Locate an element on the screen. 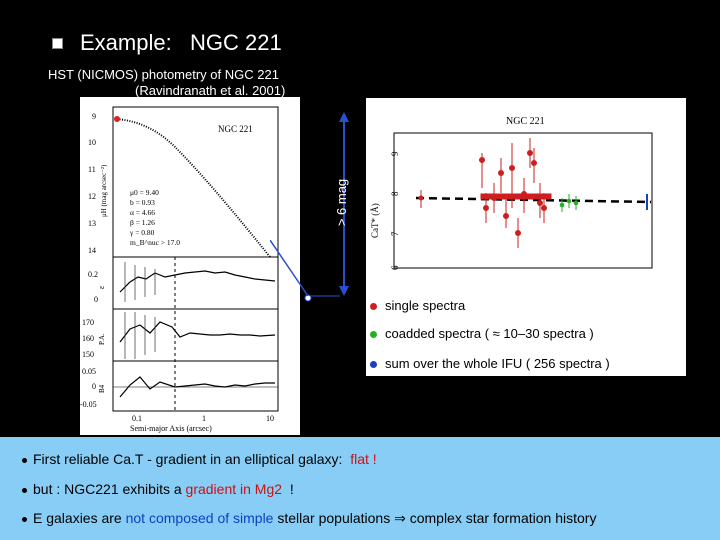 This screenshot has height=540, width=720. title-bullet-icon is located at coordinates (57, 43).